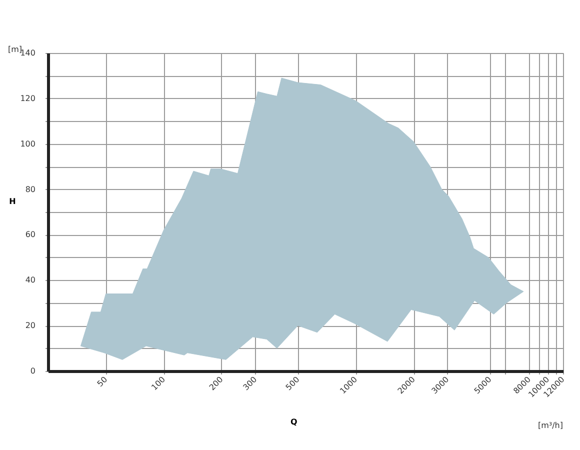 This screenshot has width=580, height=450. I want to click on y-tick-label: 20, so click(30, 325).